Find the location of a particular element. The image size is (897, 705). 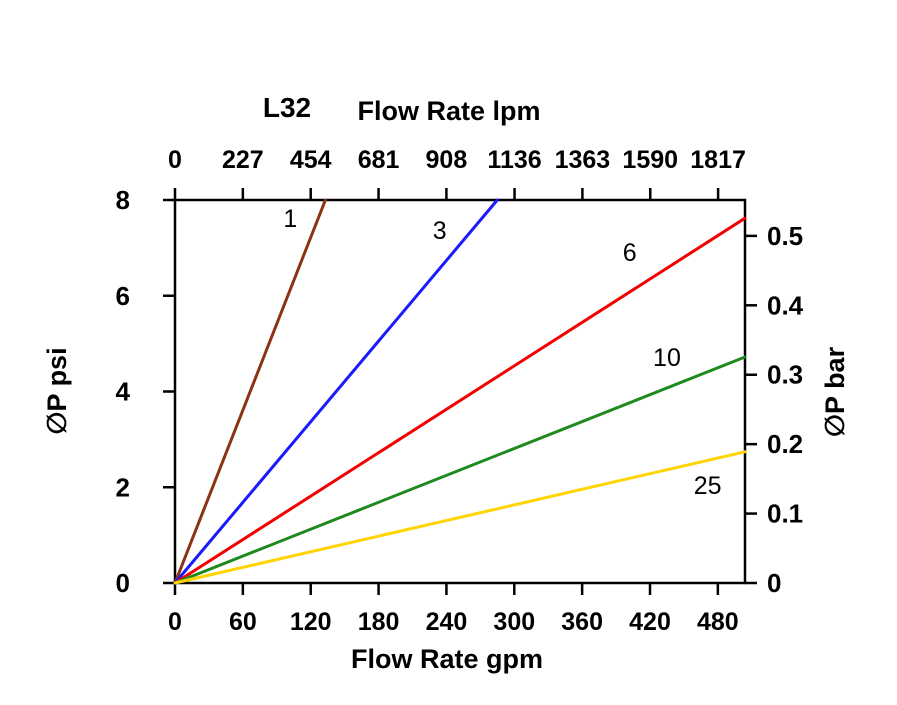

x-bottom-tick-label: 360 is located at coordinates (582, 622).